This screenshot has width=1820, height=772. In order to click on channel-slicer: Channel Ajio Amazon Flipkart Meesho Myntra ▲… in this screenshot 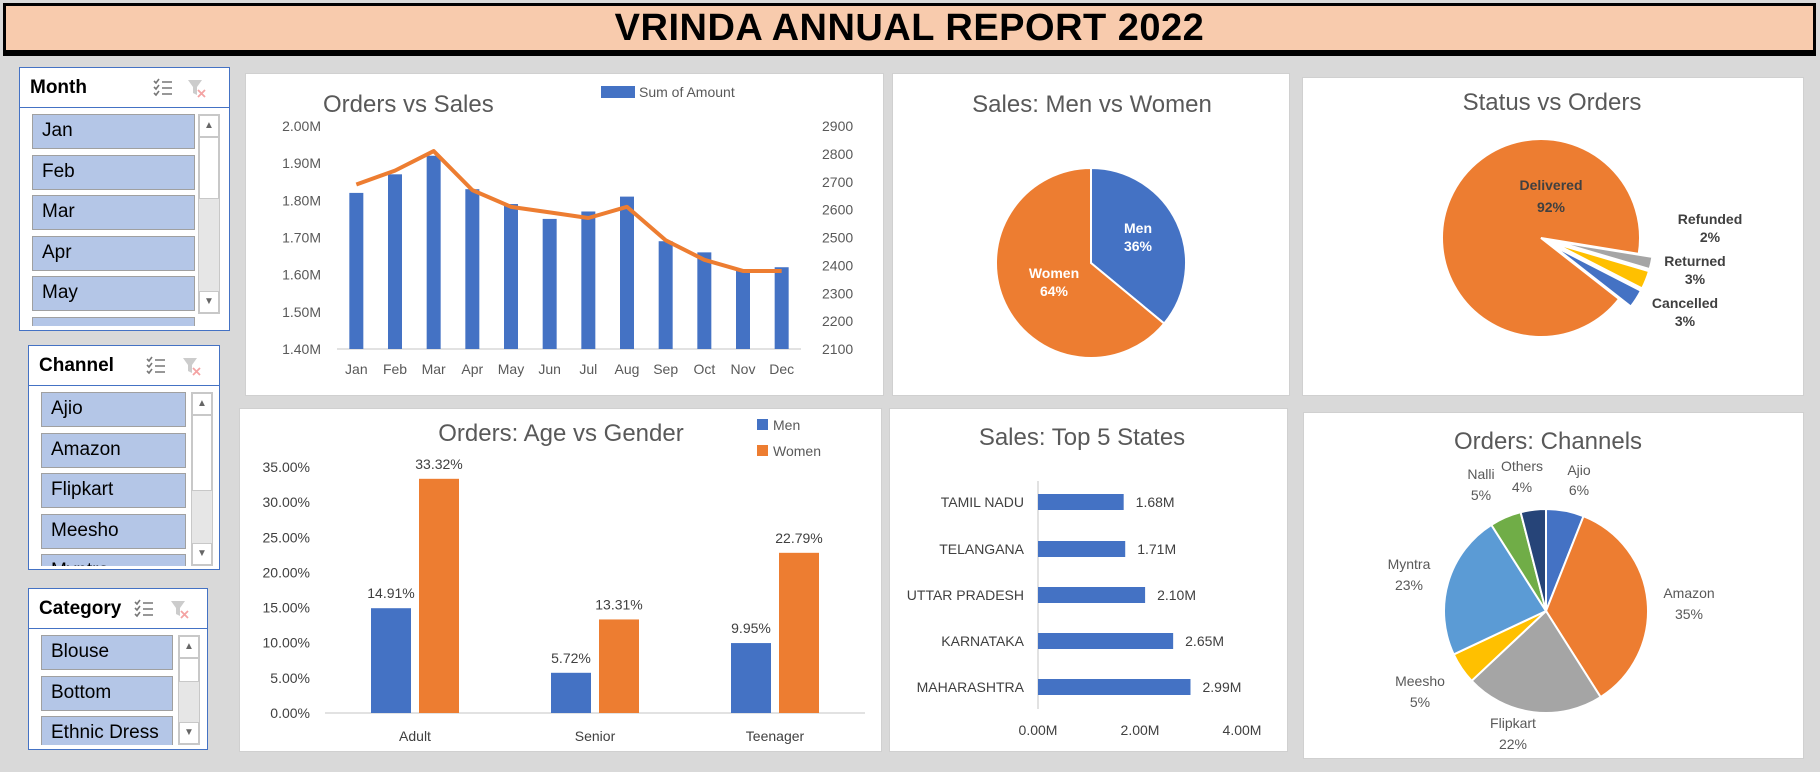, I will do `click(124, 457)`.